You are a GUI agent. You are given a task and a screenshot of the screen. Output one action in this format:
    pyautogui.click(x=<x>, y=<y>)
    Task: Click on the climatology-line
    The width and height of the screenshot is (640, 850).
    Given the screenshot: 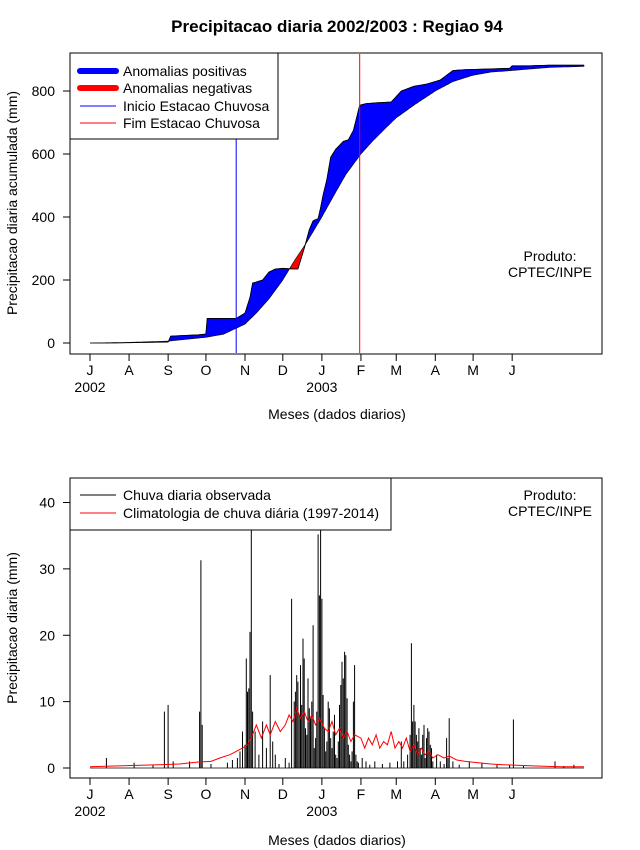 What is the action you would take?
    pyautogui.click(x=336, y=737)
    